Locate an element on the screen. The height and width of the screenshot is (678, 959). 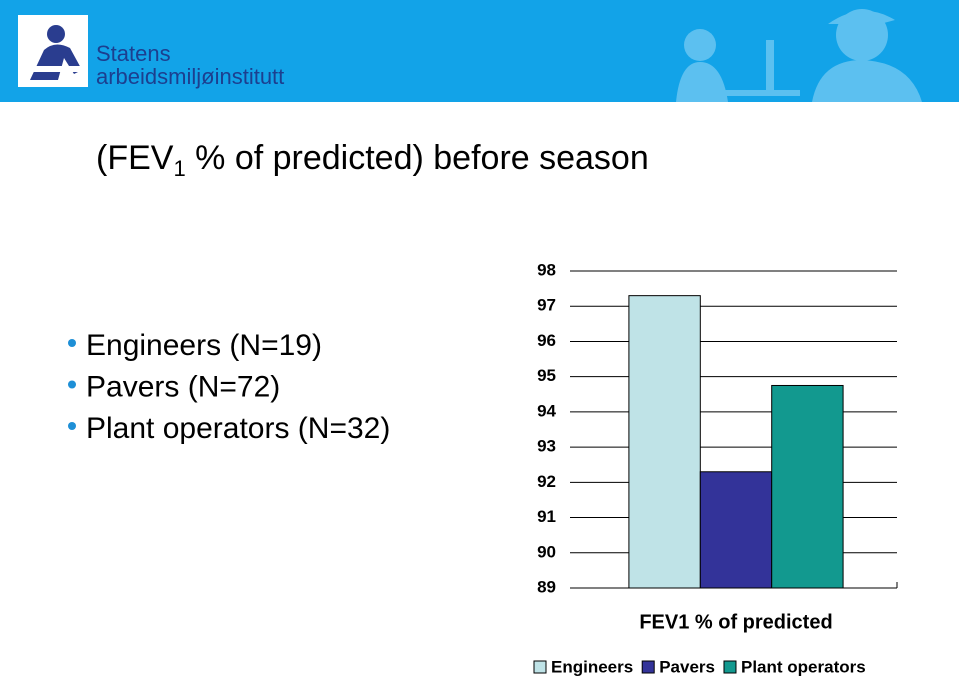
logo-figure is located at coordinates (55, 52).